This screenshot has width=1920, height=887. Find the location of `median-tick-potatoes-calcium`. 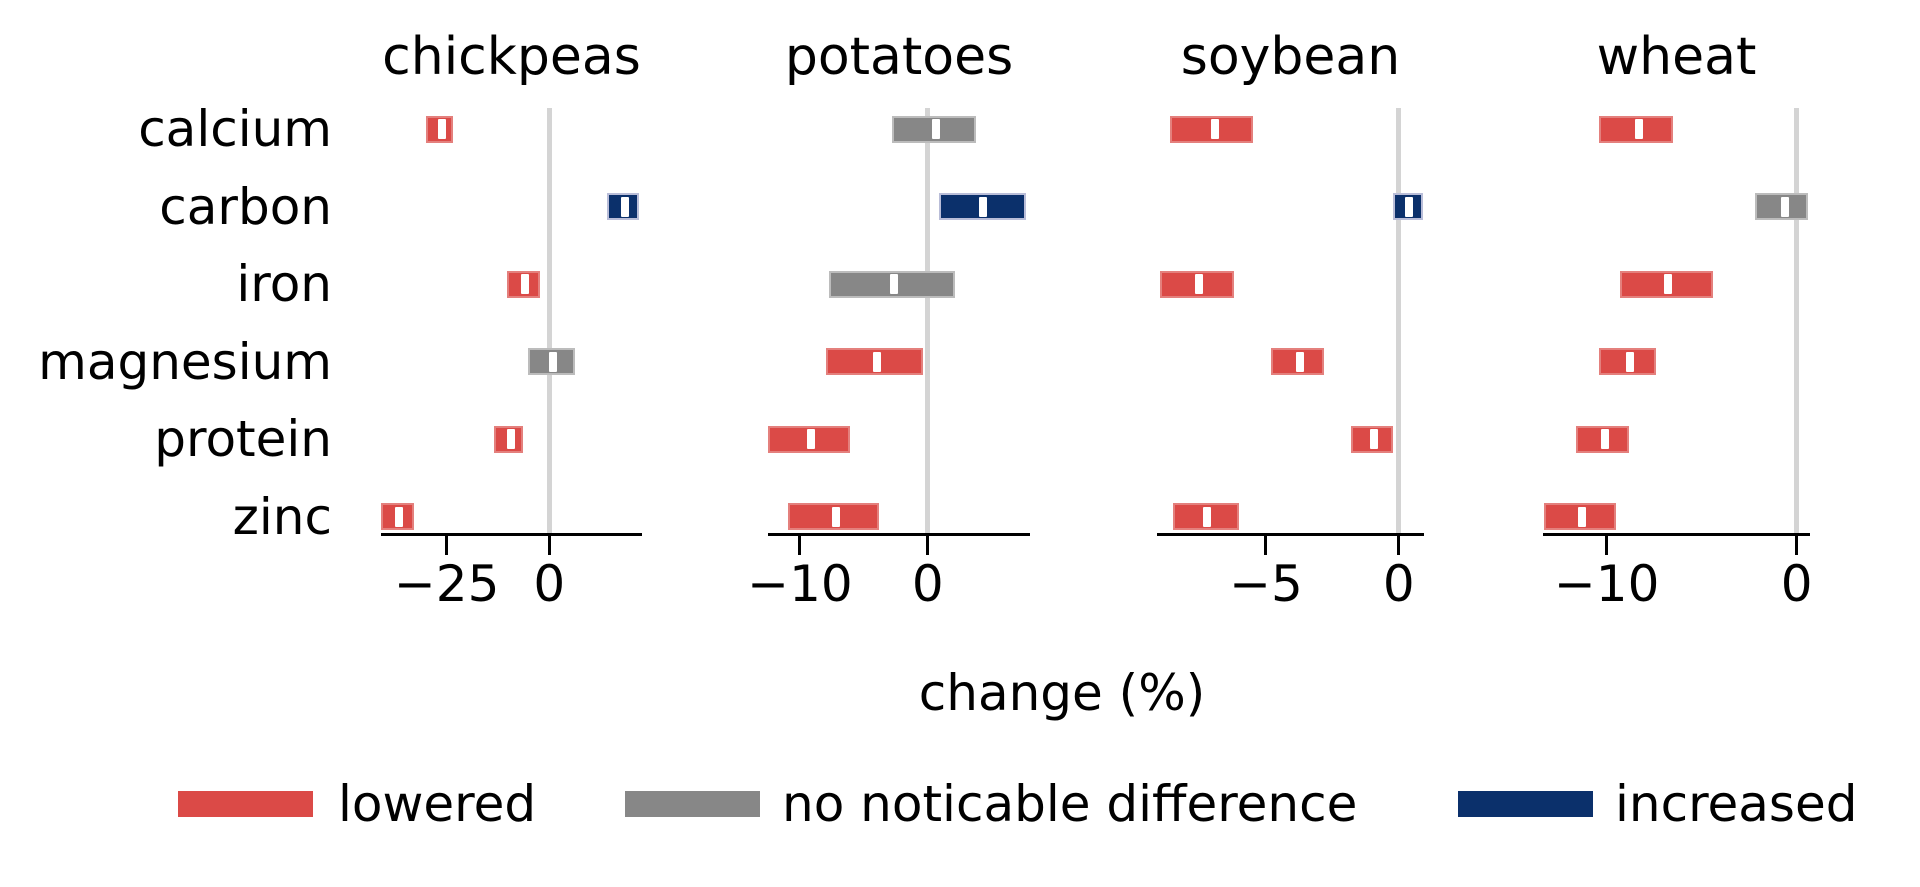

median-tick-potatoes-calcium is located at coordinates (936, 129).